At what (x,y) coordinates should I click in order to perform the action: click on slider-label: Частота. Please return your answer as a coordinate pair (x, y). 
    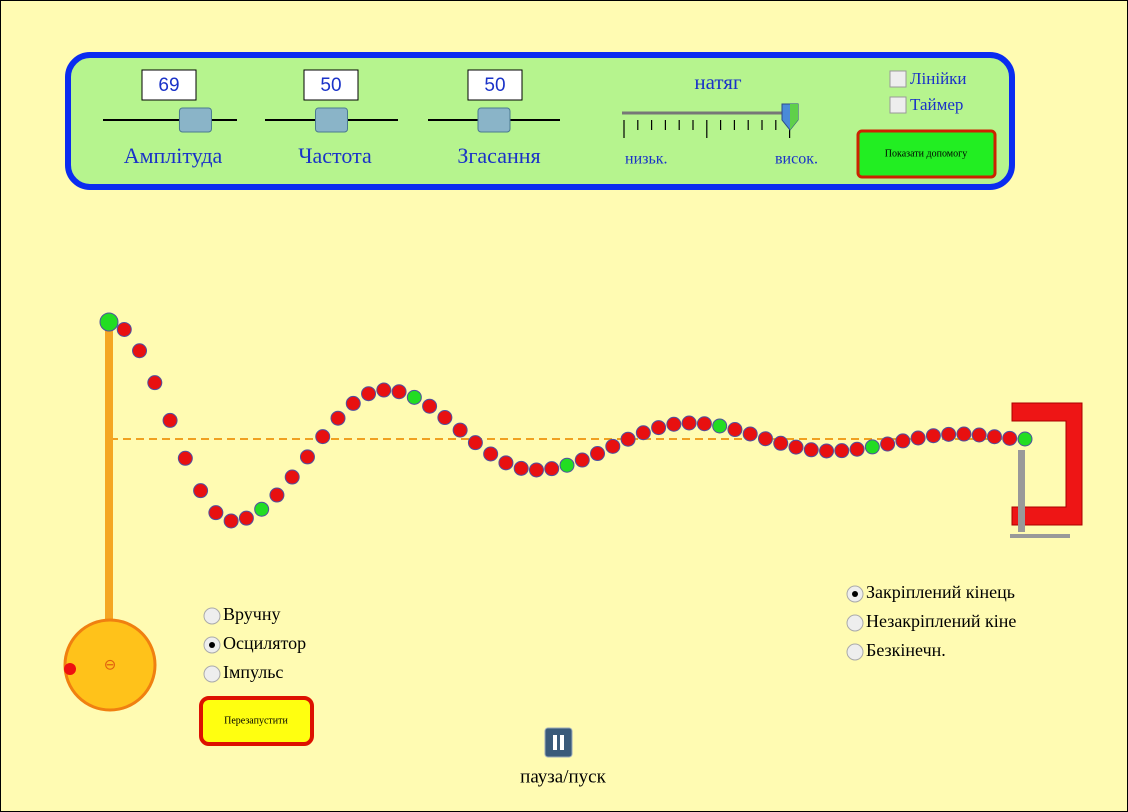
    Looking at the image, I should click on (335, 155).